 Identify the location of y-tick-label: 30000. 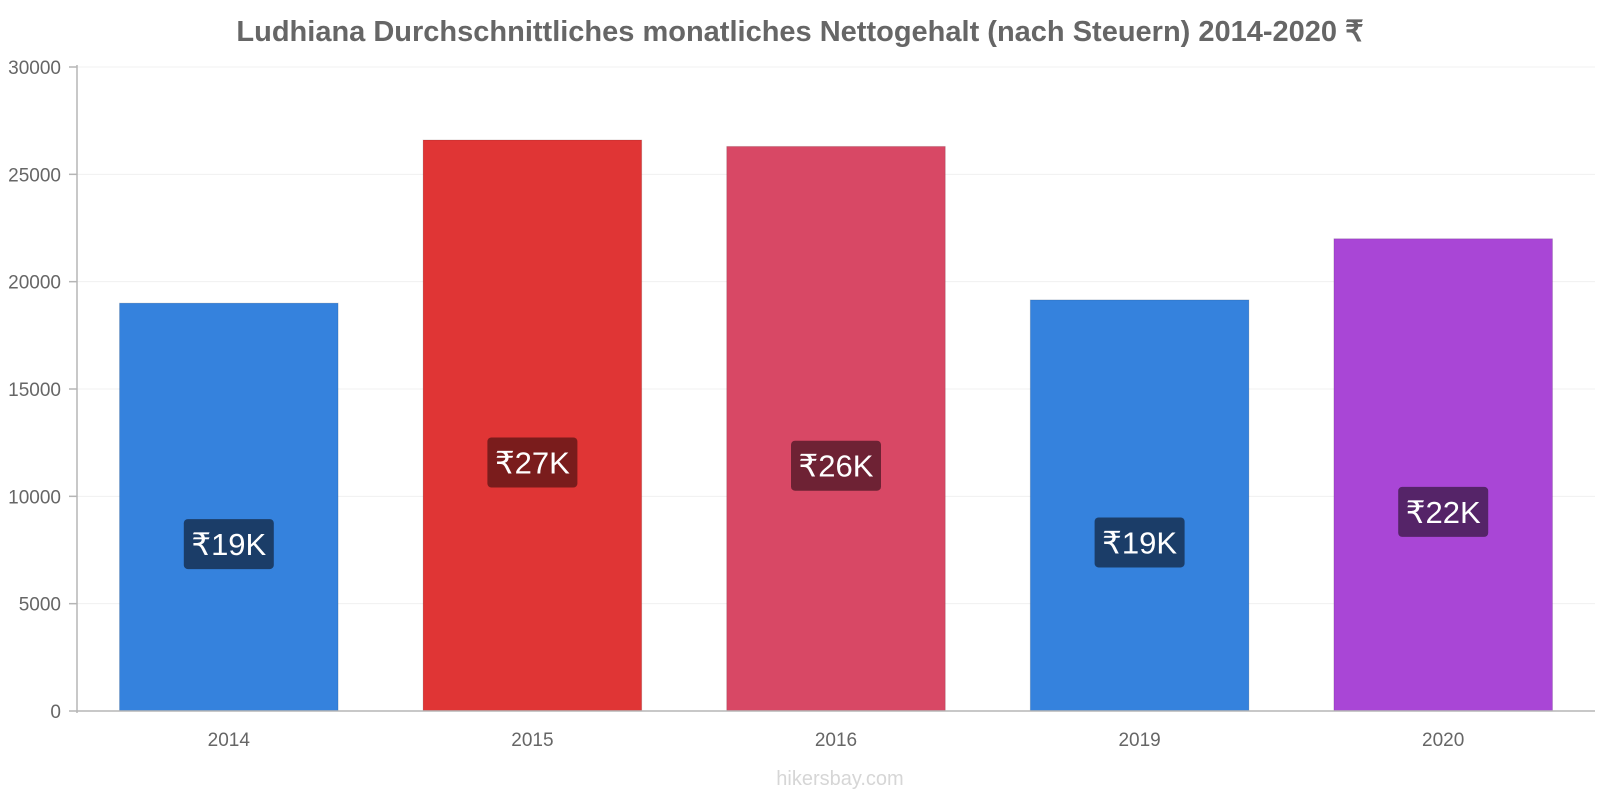
(34, 68).